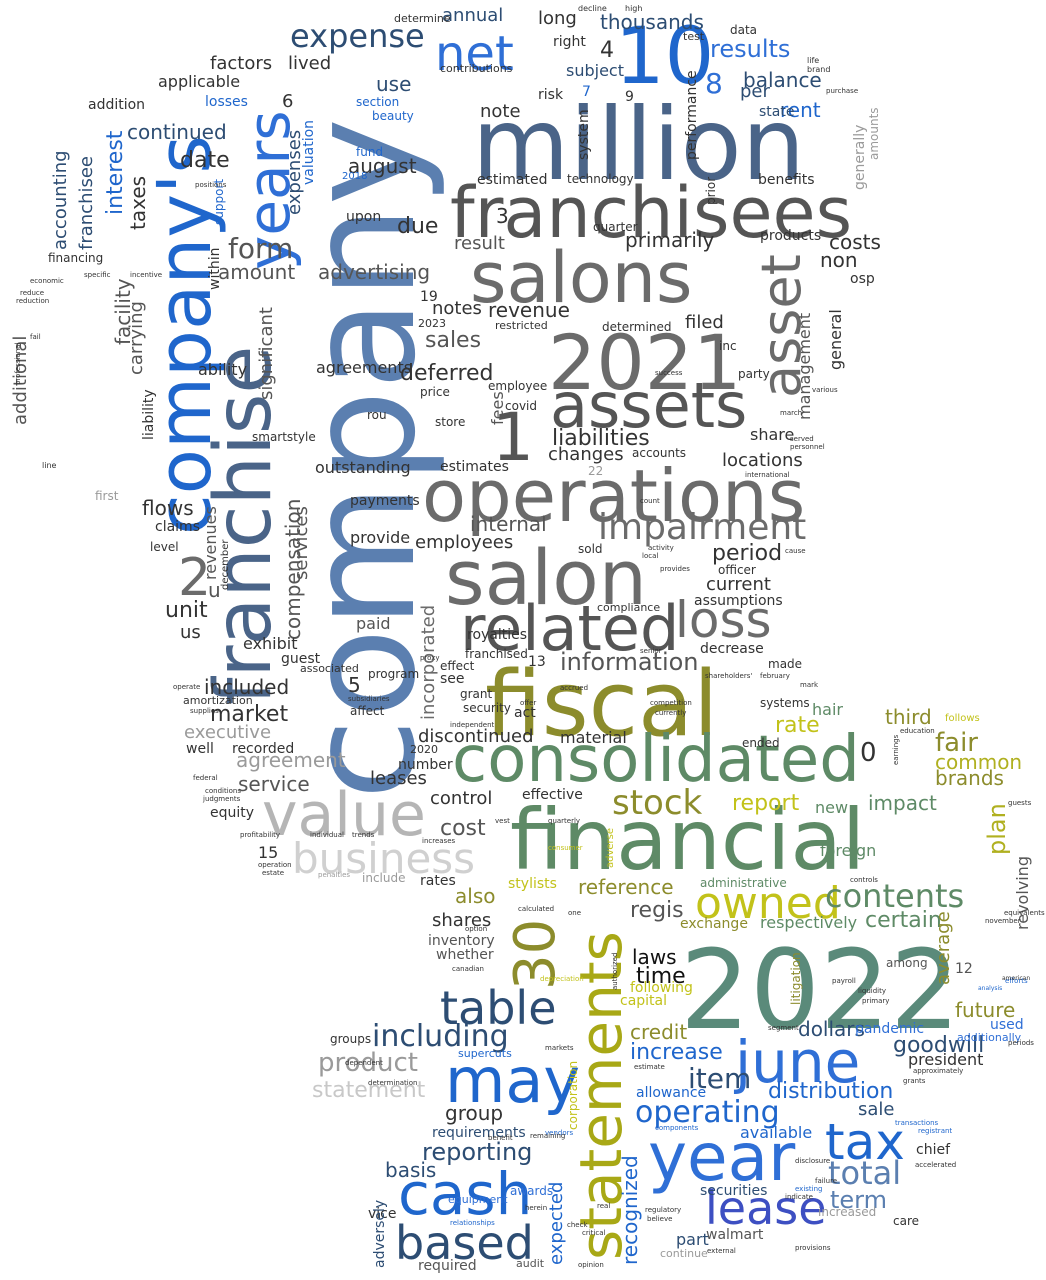 This screenshot has width=1046, height=1280. Describe the element at coordinates (935, 1131) in the screenshot. I see `word: registrant` at that location.